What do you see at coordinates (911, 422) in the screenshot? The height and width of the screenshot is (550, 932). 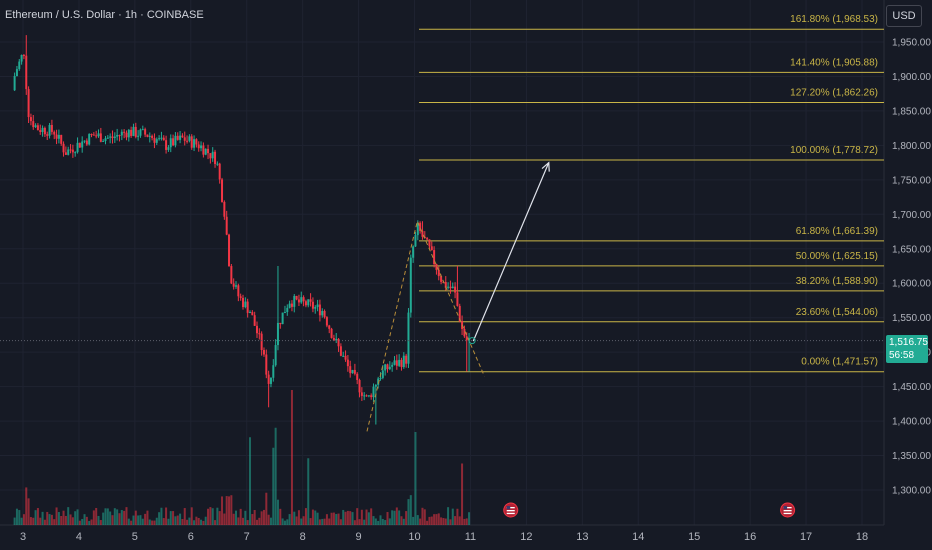 I see `price-tick-label: 1,400.00` at bounding box center [911, 422].